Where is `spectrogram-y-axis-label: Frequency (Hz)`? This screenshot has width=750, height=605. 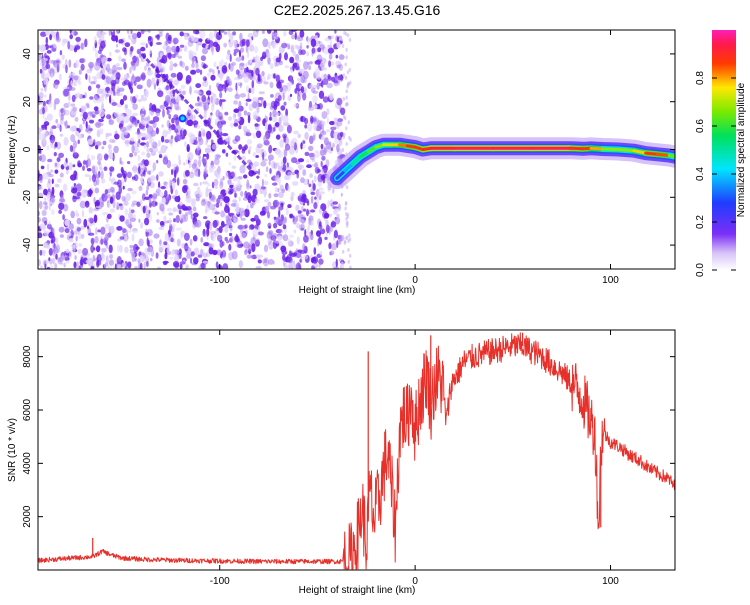
spectrogram-y-axis-label: Frequency (Hz) is located at coordinates (12, 150).